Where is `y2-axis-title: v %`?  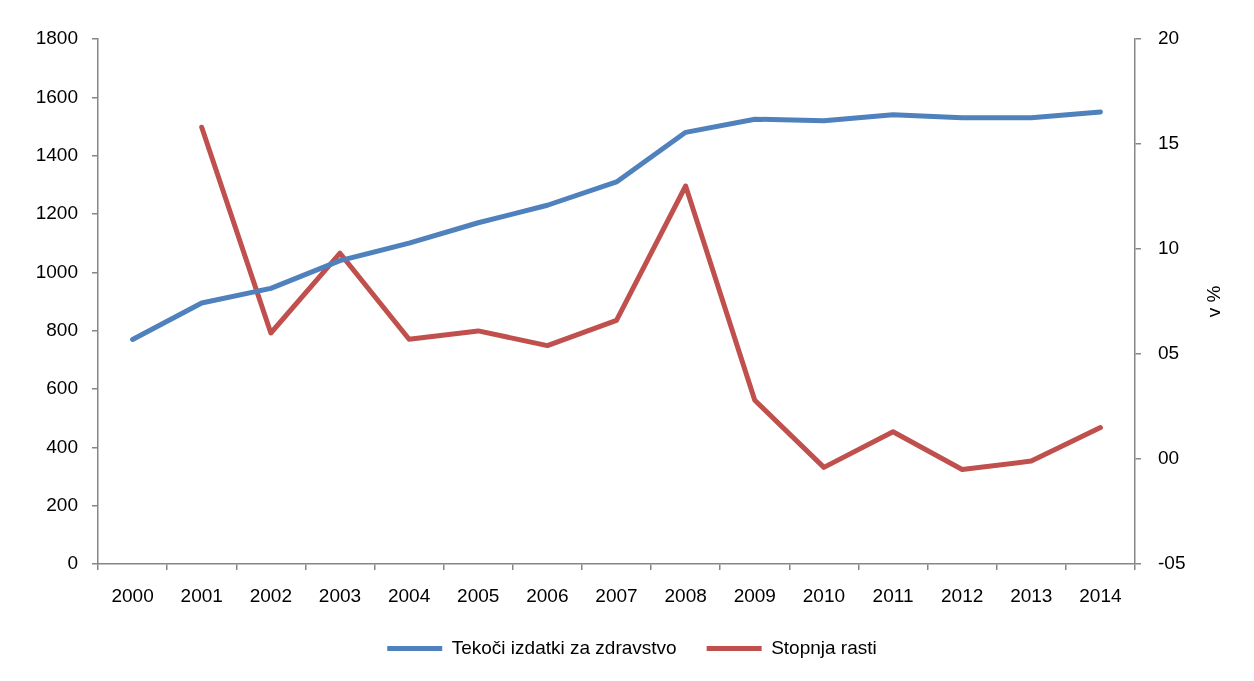 y2-axis-title: v % is located at coordinates (1214, 301).